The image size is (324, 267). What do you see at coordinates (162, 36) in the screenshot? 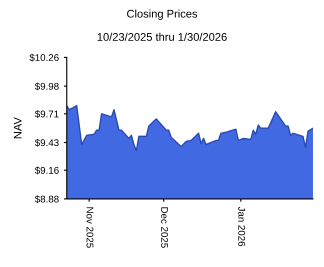
I see `chart-subtitle: 10/23/2025 thru 1/30/2026` at bounding box center [162, 36].